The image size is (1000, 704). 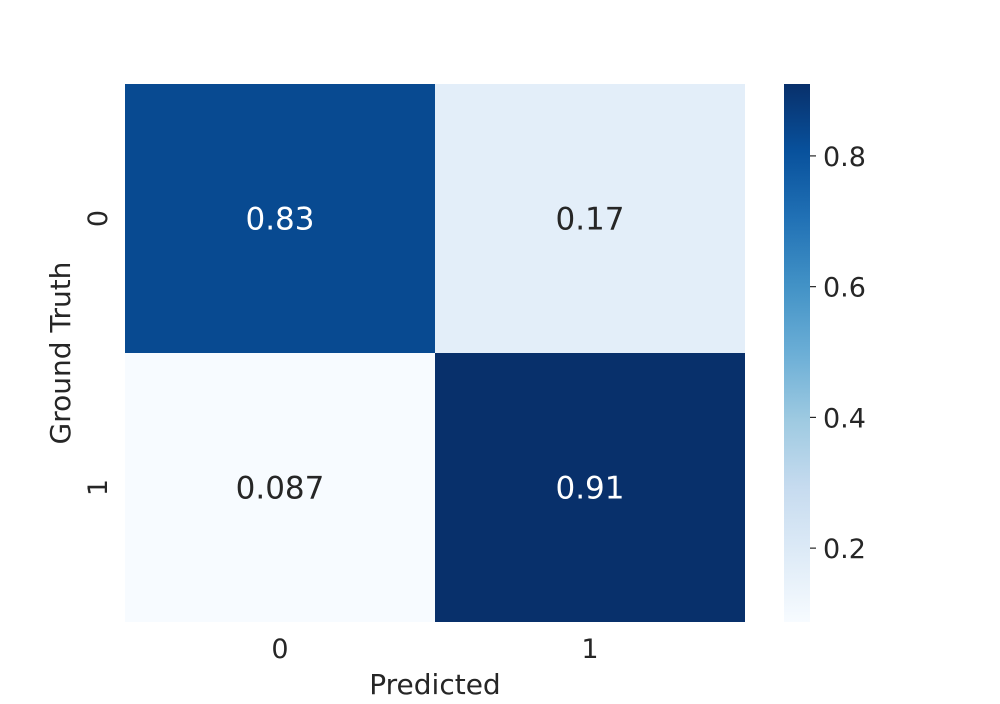 I want to click on heatmap-cell-r1-c1, so click(x=590, y=487).